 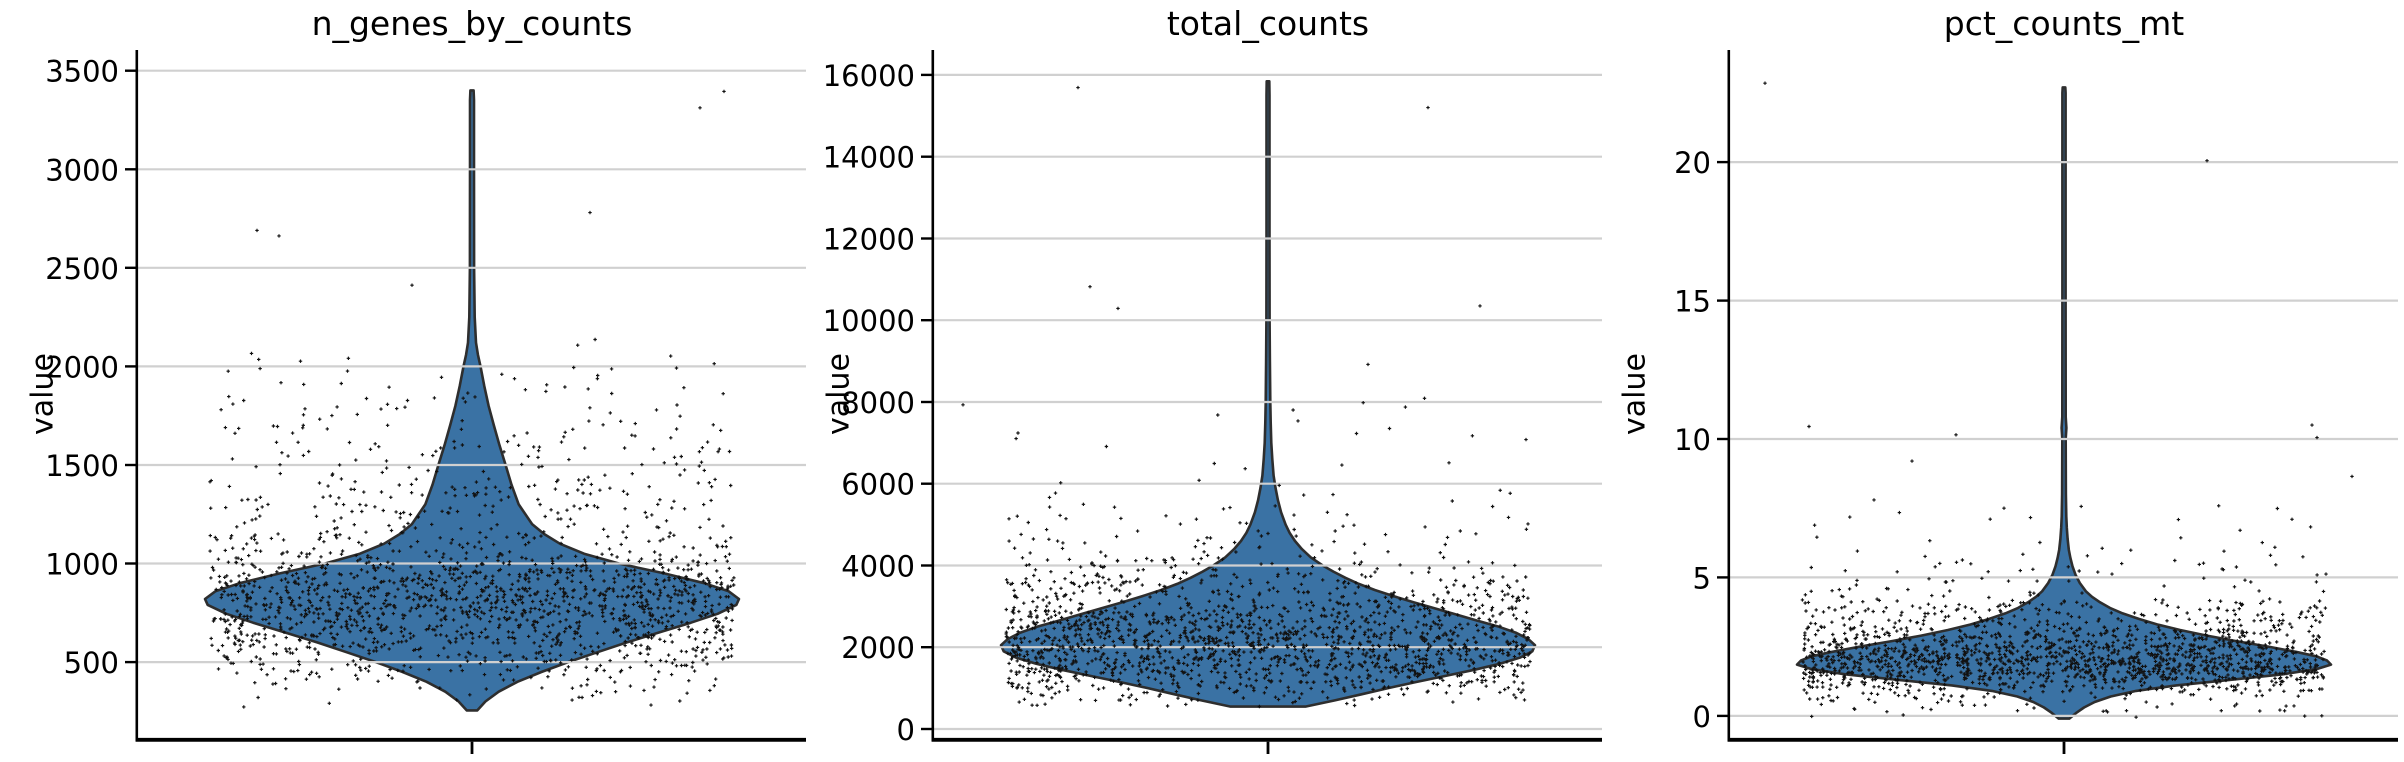 I want to click on y-axis-label-panel-1: value, so click(x=43, y=394).